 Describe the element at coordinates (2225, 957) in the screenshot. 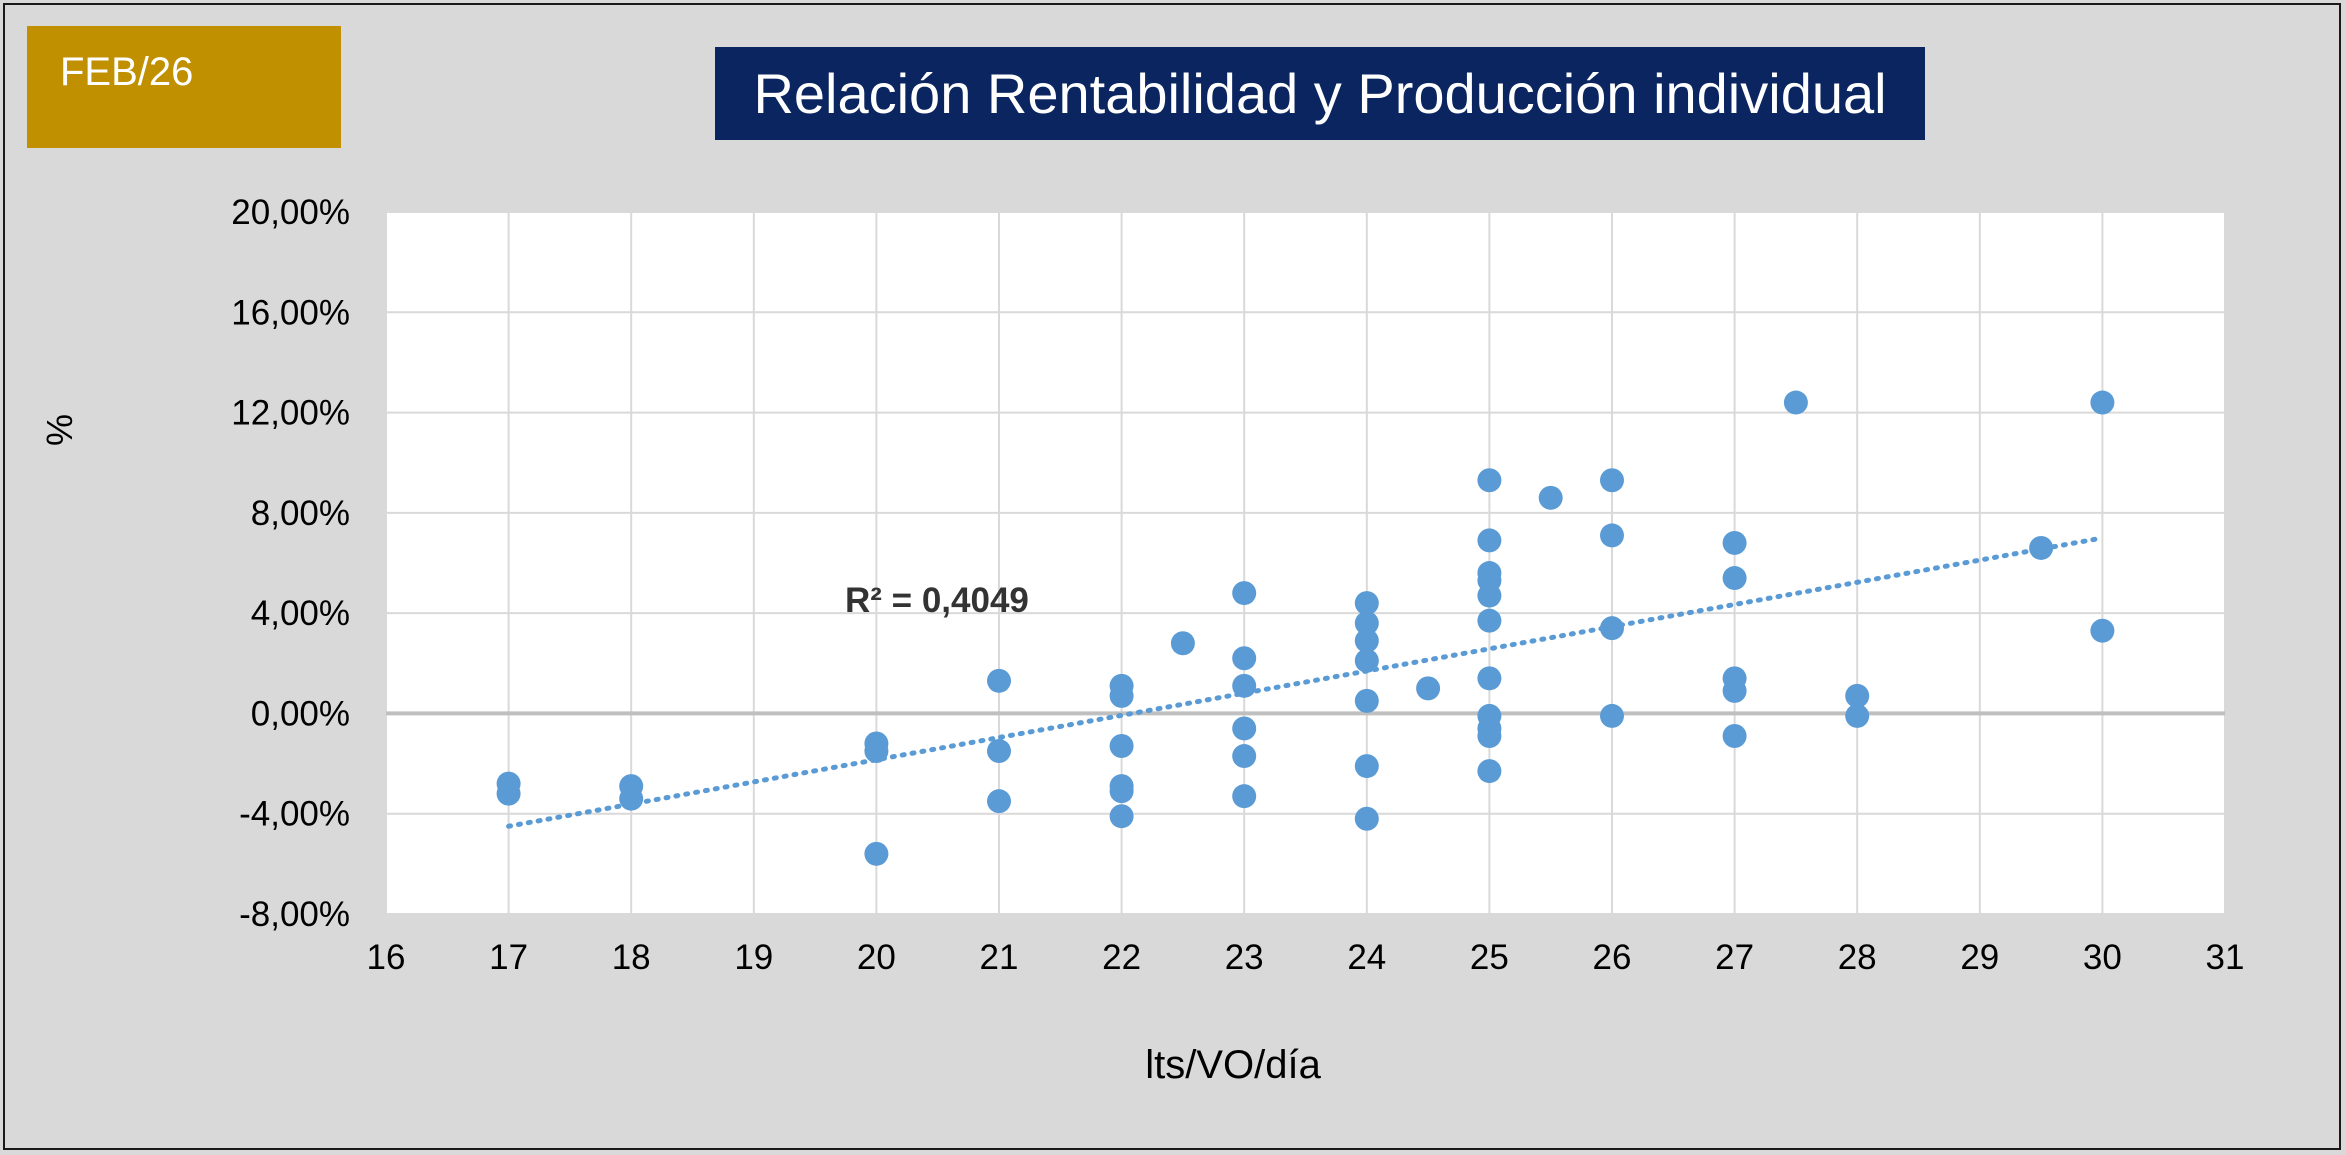

I see `x-tick-label: 31` at that location.